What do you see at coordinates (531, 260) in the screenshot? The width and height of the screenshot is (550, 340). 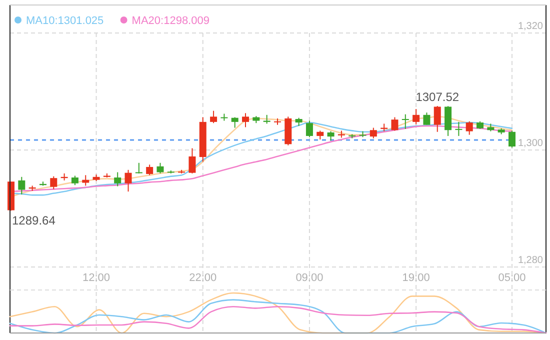 I see `y-tick-label: 1,280` at bounding box center [531, 260].